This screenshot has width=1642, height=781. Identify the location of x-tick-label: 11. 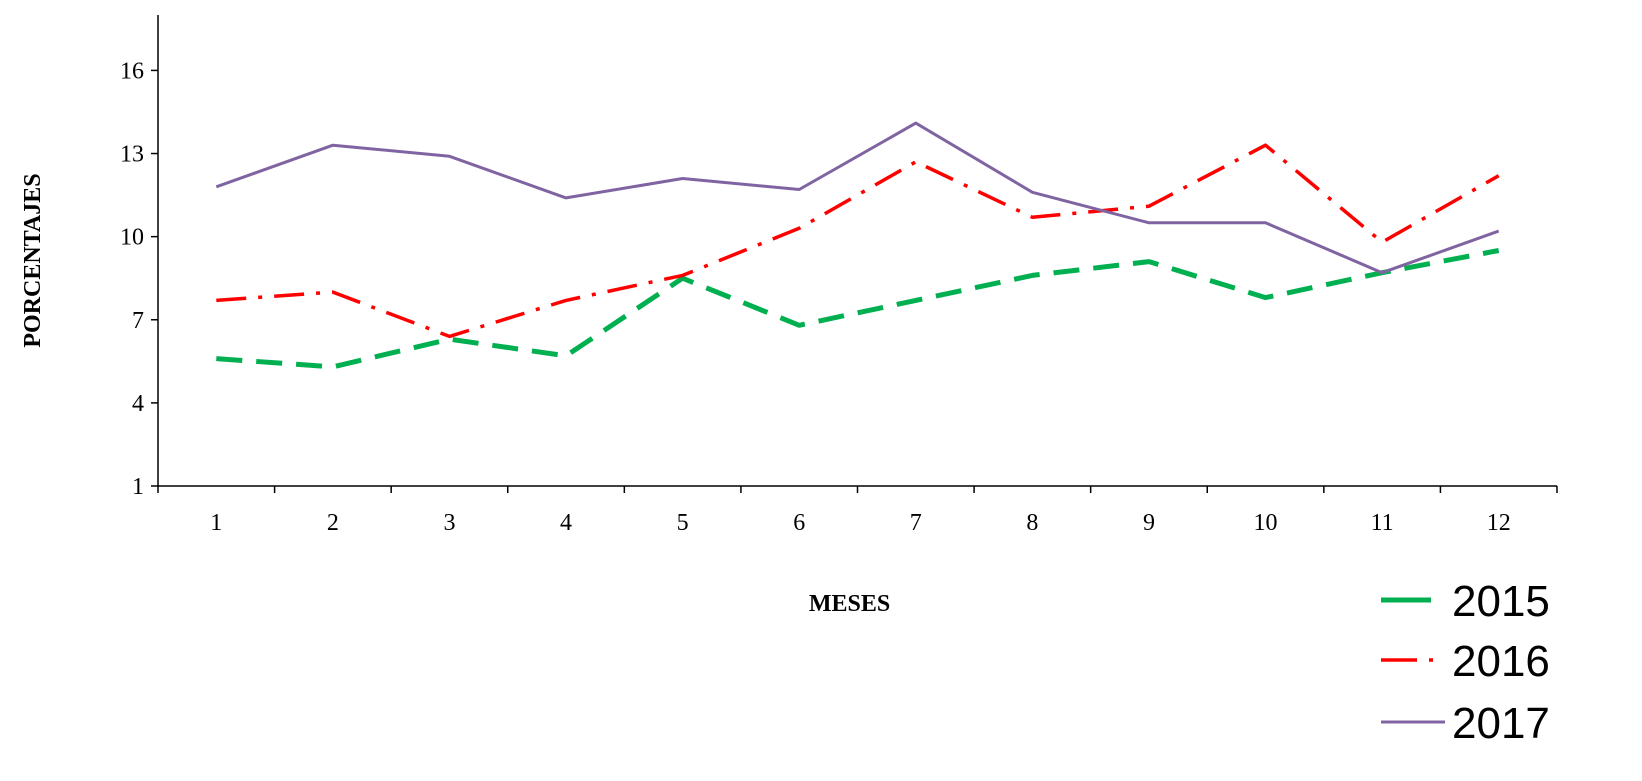
(1382, 523).